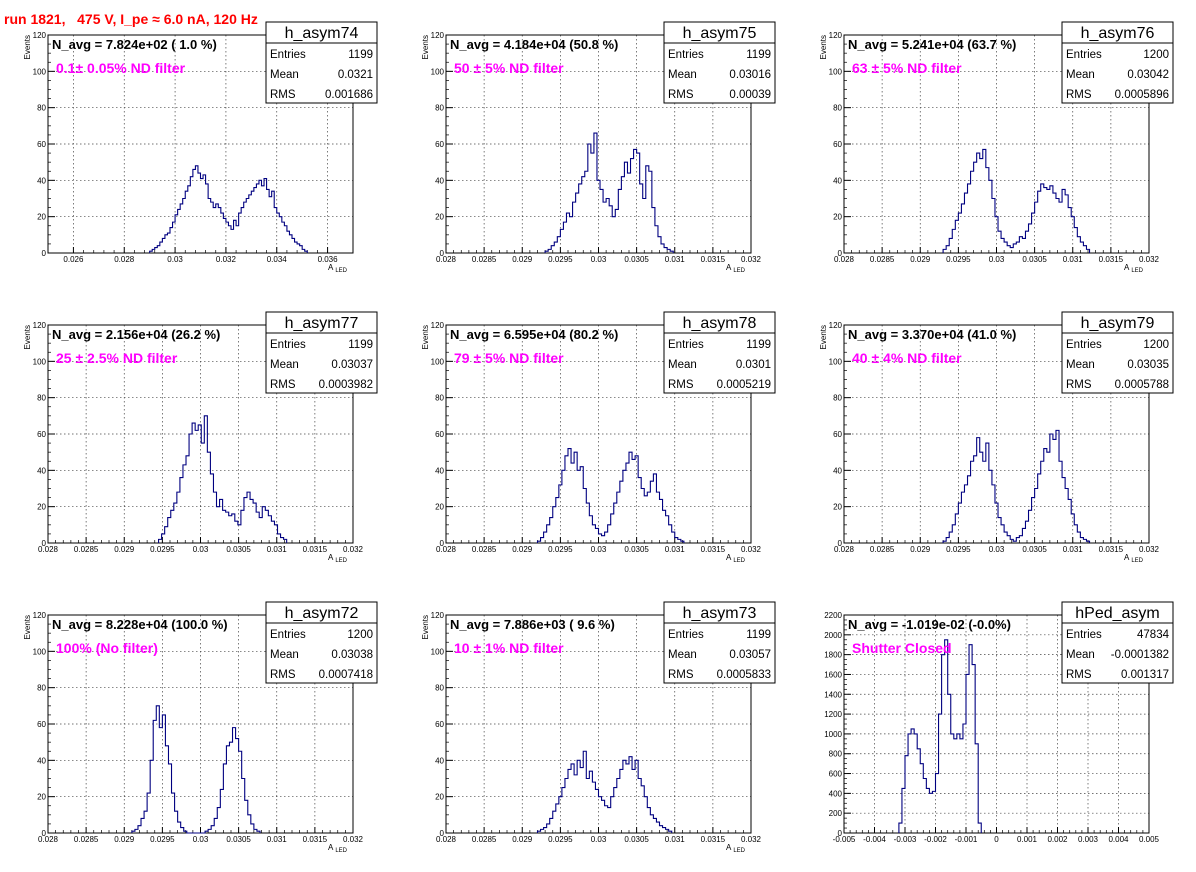 The height and width of the screenshot is (872, 1196). I want to click on navg-label: N_avg = -1.019e-02 (-0.0%), so click(929, 624).